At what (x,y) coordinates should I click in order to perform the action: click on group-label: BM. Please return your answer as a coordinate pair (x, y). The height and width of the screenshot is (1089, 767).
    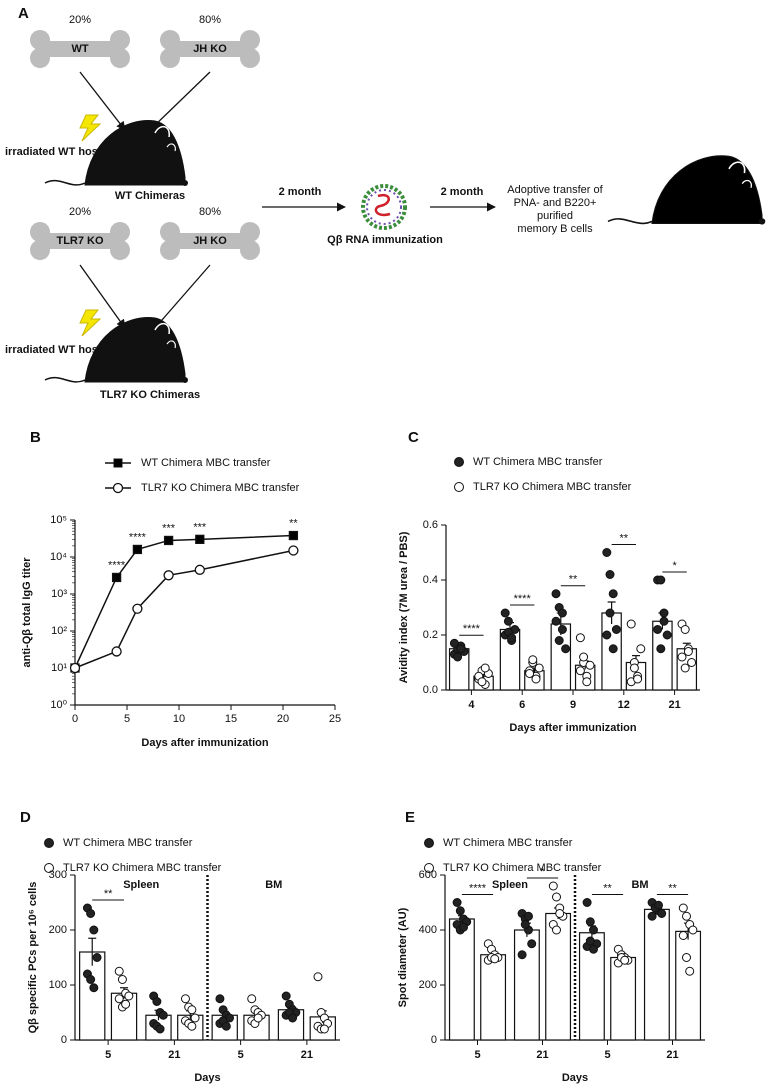
    Looking at the image, I should click on (639, 885).